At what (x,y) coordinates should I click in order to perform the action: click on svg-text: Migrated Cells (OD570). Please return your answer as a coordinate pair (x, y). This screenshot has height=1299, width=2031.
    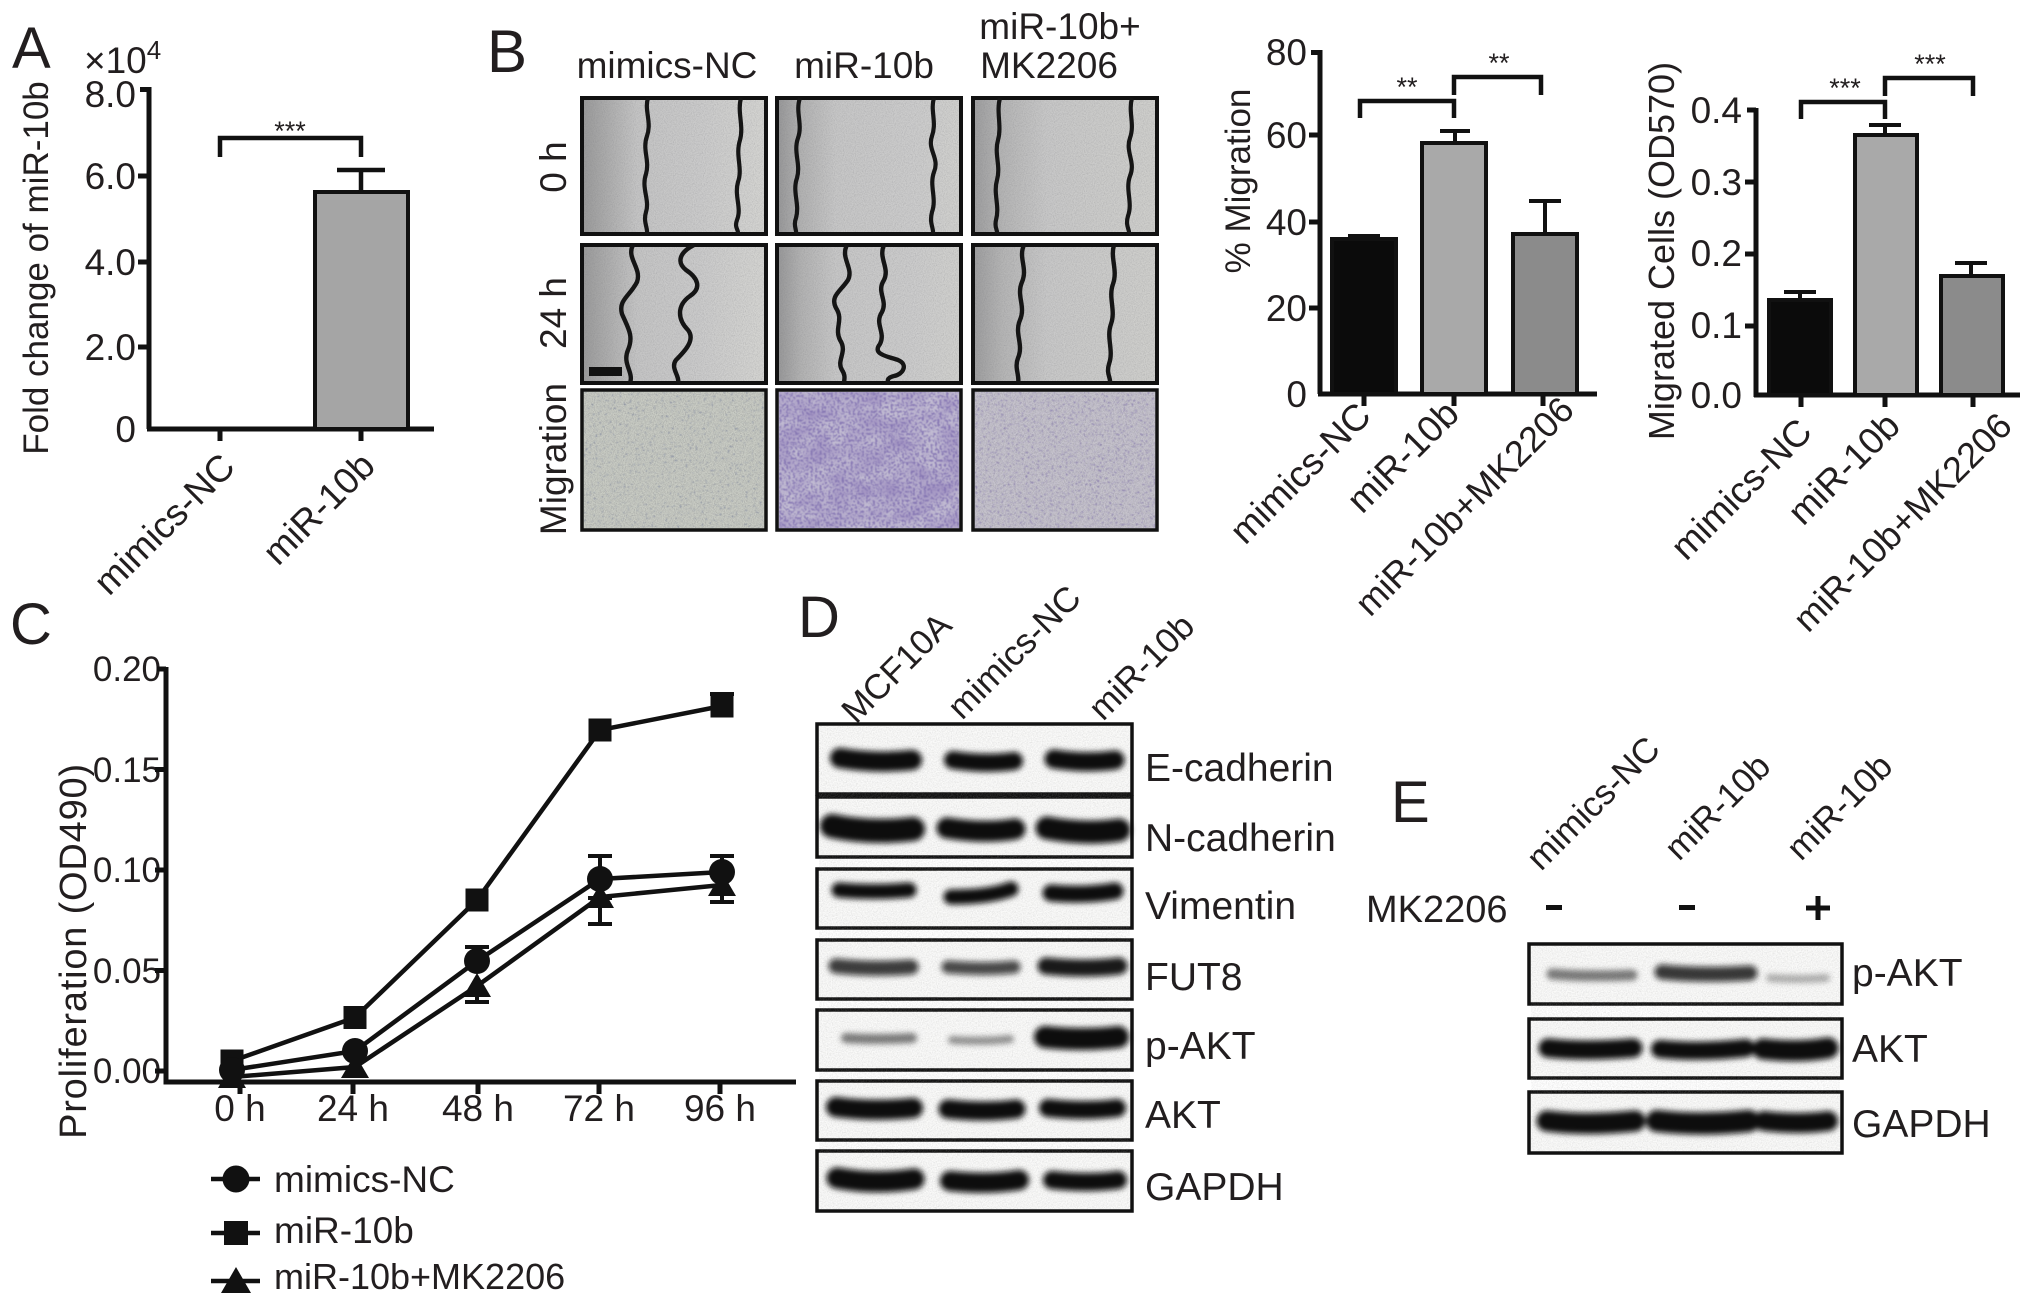
    Looking at the image, I should click on (1661, 251).